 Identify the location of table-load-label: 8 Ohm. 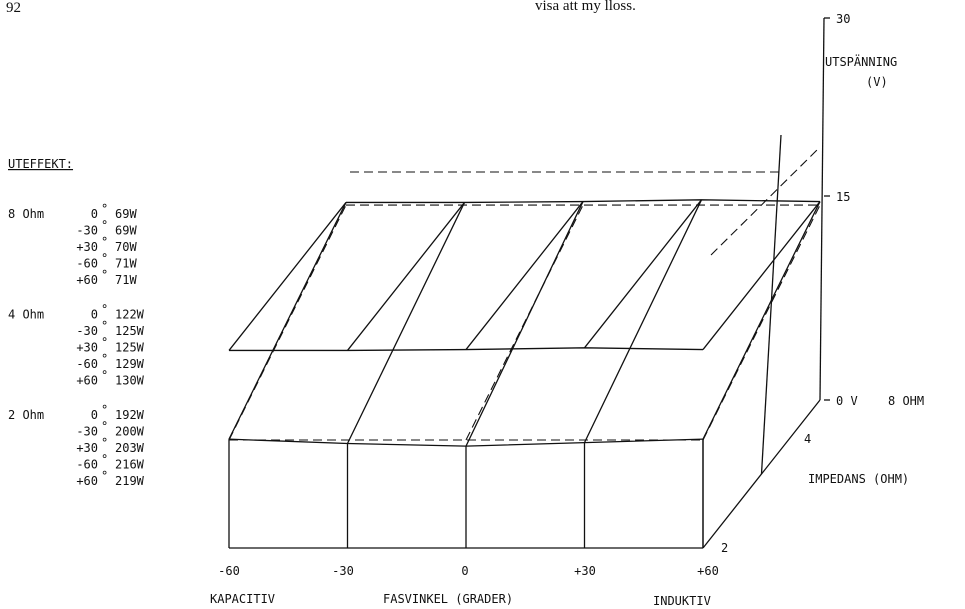
(26, 214).